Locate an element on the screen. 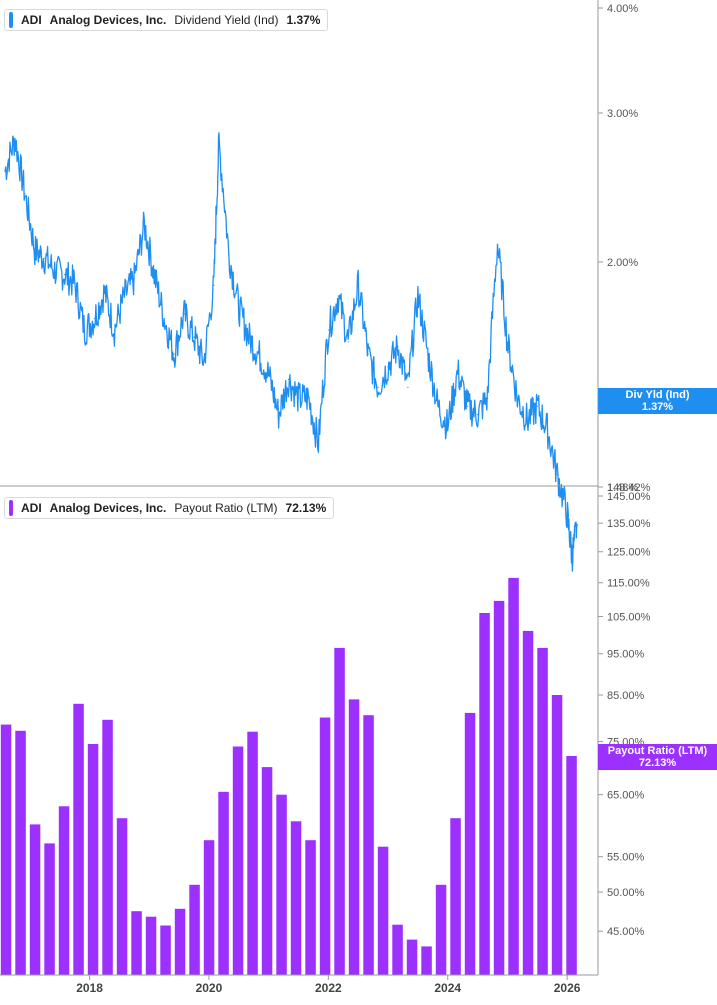 This screenshot has width=717, height=1005. y-tick-label: 45.00% is located at coordinates (626, 932).